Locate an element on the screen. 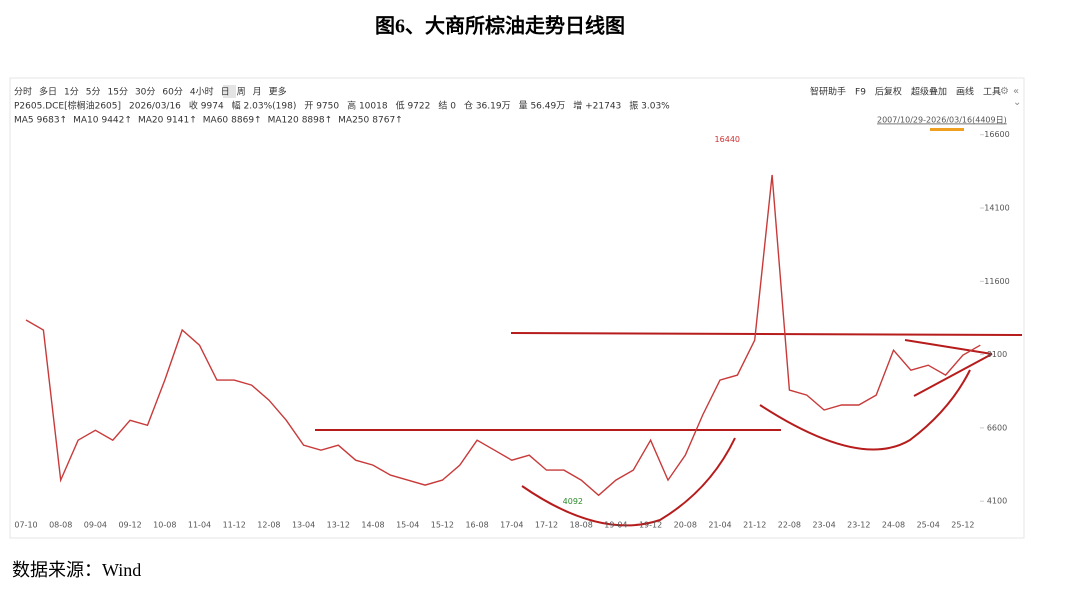  x-tick-label: 15-12 is located at coordinates (442, 525).